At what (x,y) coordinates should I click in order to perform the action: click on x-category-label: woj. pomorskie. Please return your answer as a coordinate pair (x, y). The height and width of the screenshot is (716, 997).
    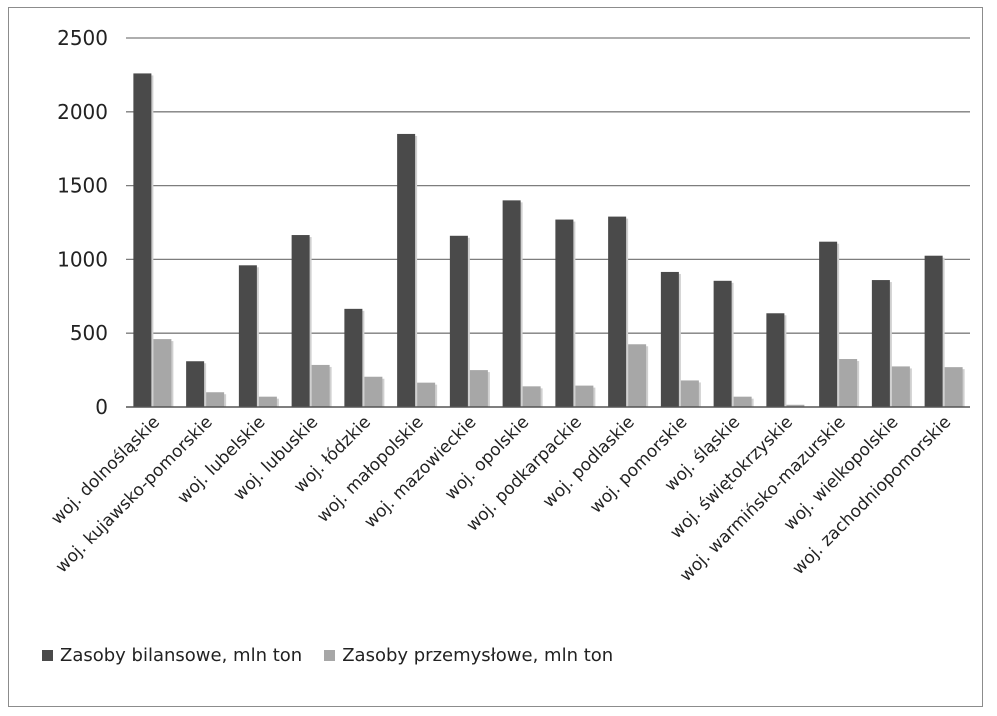
    Looking at the image, I should click on (638, 464).